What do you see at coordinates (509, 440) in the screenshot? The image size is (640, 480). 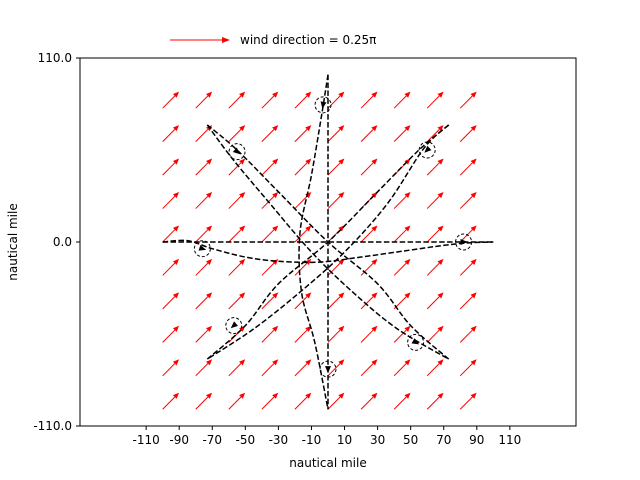 I see `x-tick-label: 110` at bounding box center [509, 440].